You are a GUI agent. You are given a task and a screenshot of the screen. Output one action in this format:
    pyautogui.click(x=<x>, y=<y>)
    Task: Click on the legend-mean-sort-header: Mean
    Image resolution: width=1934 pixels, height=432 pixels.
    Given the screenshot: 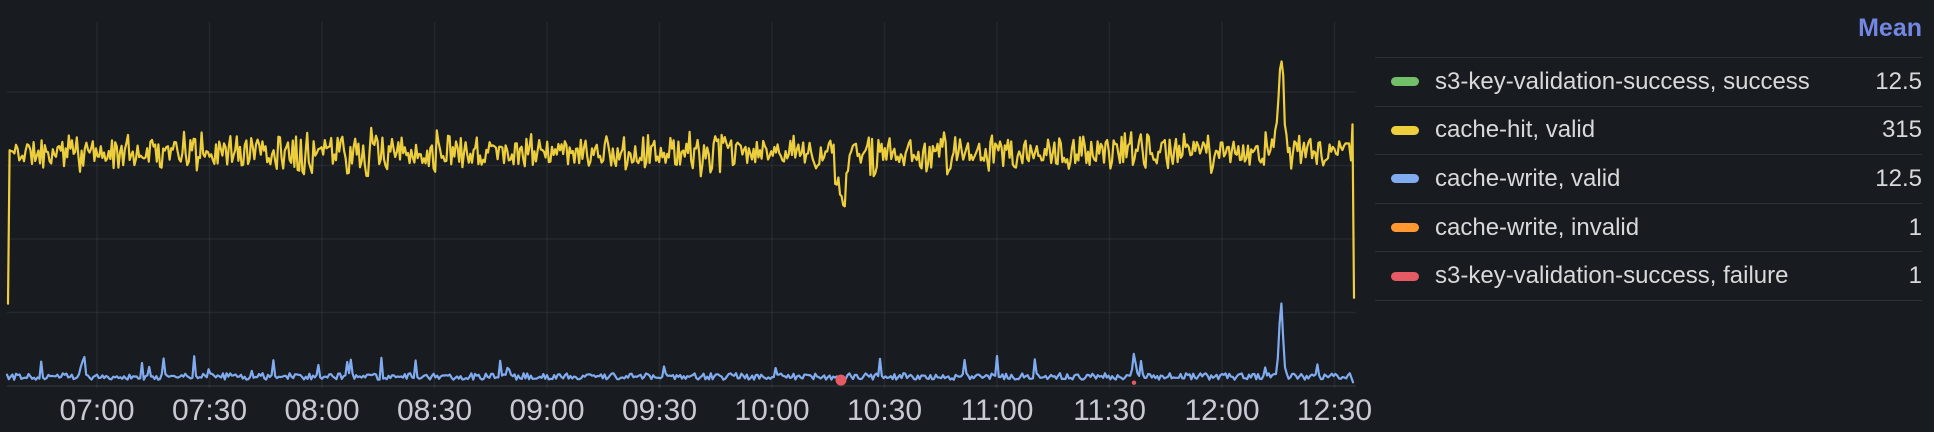 What is the action you would take?
    pyautogui.click(x=1890, y=28)
    